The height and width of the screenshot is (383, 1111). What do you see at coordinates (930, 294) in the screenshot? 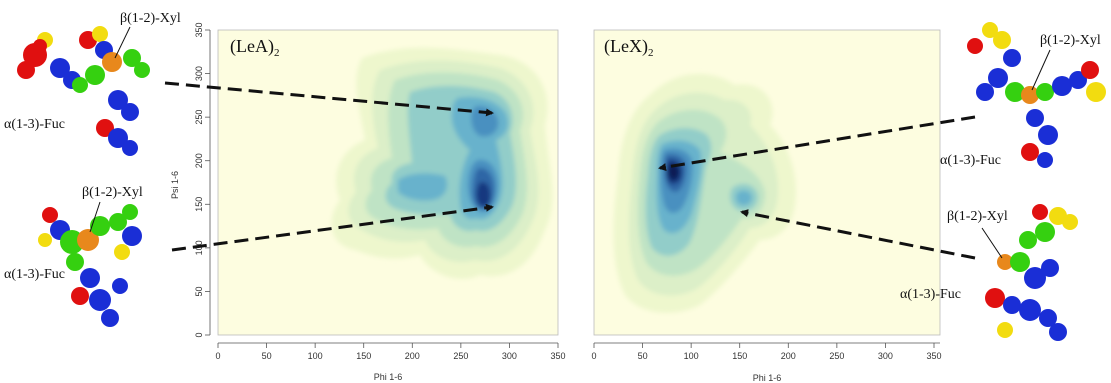
I see `label-fuc-bottom-right: α(1-3)-Fuc` at bounding box center [930, 294].